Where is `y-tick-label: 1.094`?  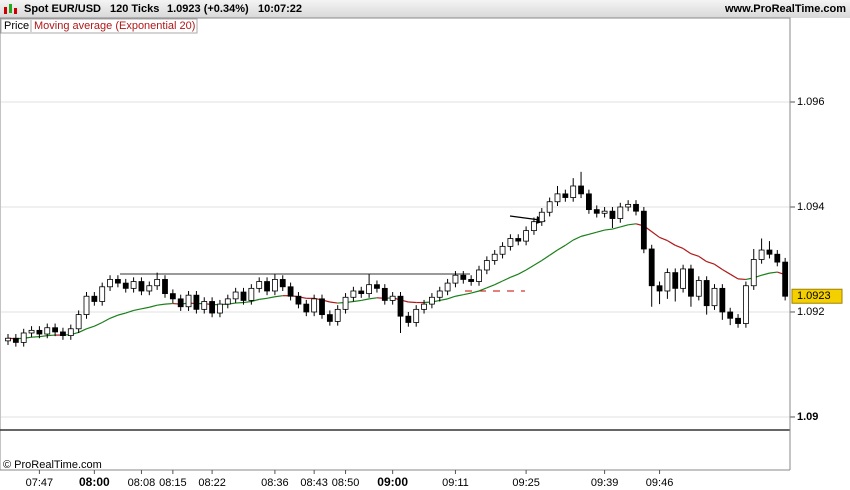 y-tick-label: 1.094 is located at coordinates (811, 207).